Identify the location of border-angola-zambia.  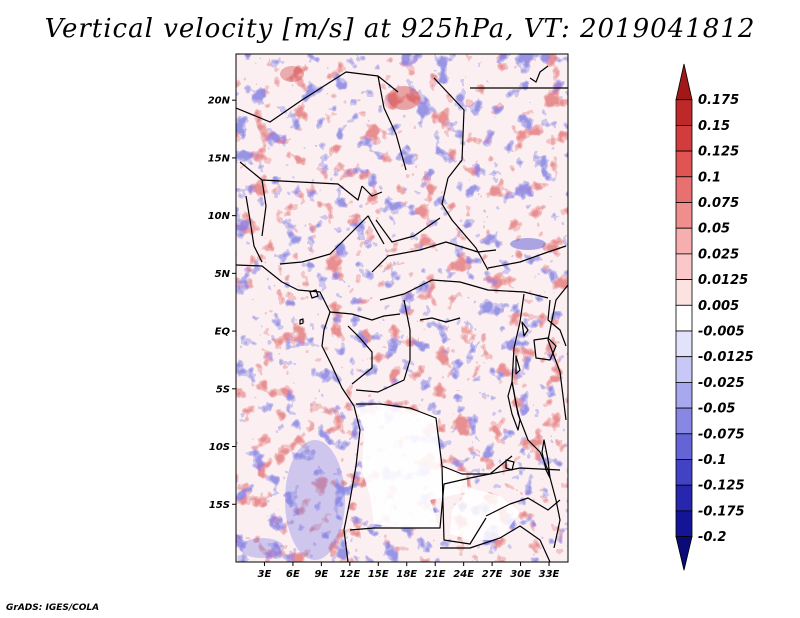
(464, 505).